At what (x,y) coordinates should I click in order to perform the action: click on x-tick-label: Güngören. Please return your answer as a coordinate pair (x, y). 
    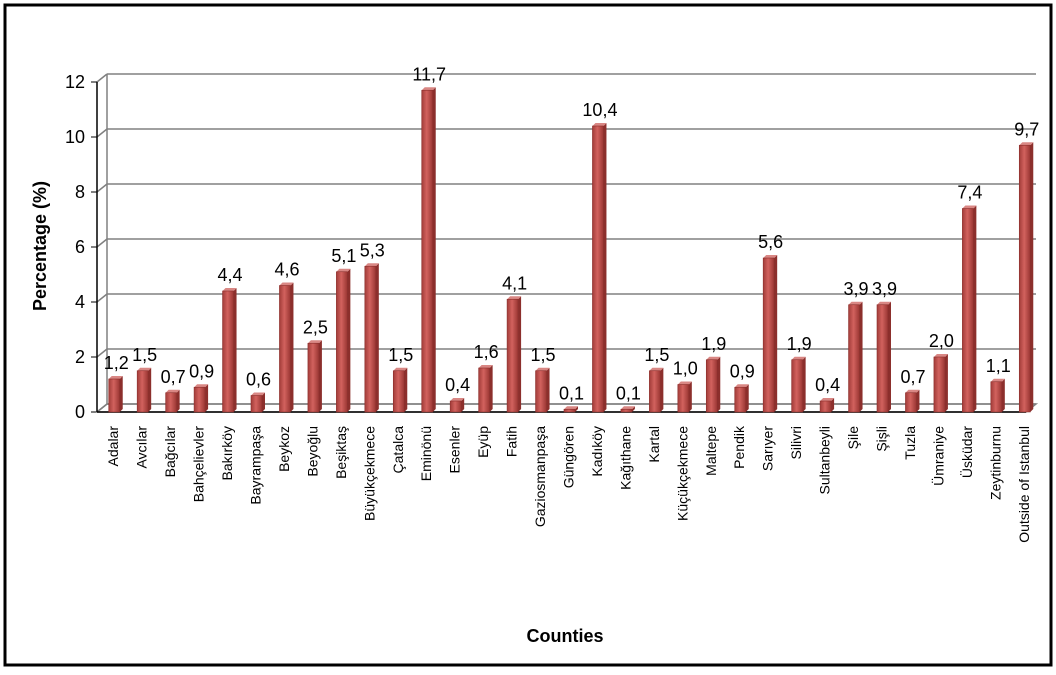
    Looking at the image, I should click on (569, 457).